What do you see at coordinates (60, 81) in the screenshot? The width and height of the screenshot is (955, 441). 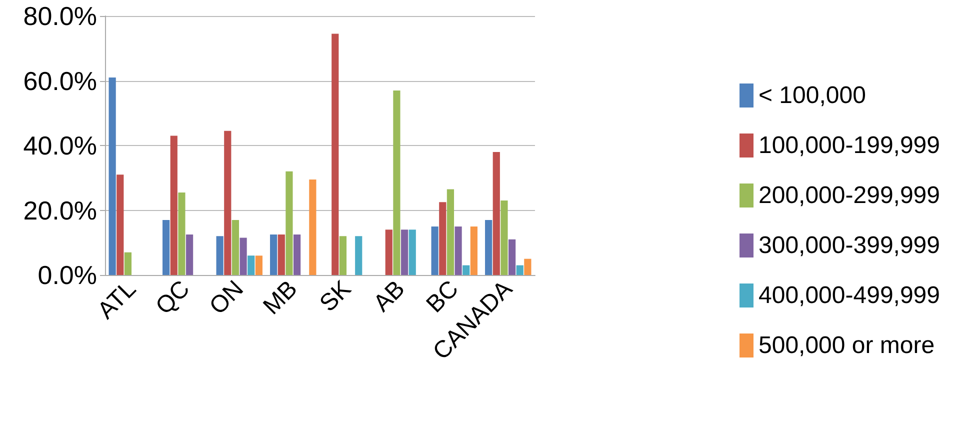 I see `y-tick-label: 60.0%` at bounding box center [60, 81].